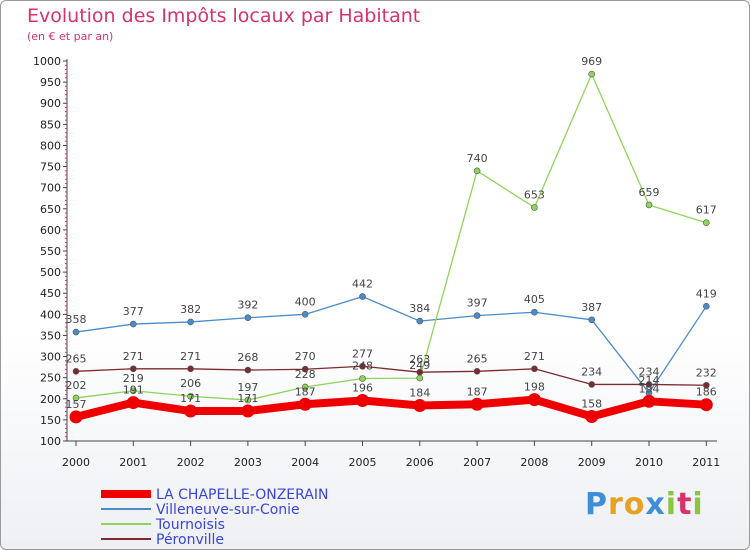 The width and height of the screenshot is (750, 550). I want to click on data-label: 248, so click(362, 366).